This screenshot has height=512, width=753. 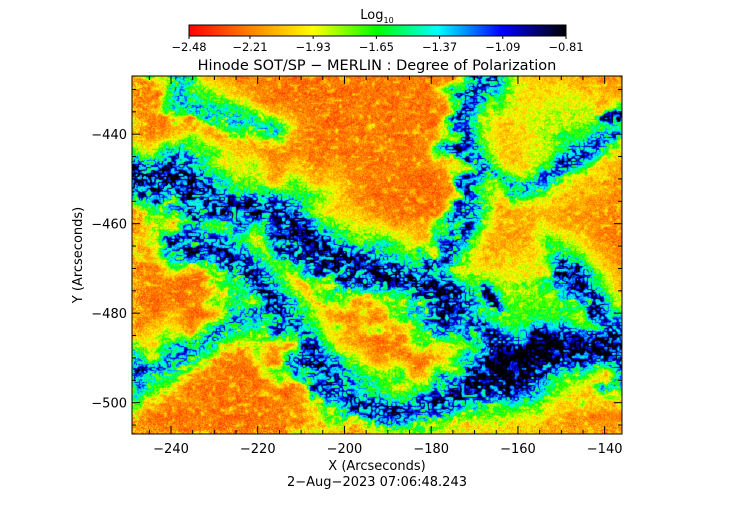 What do you see at coordinates (313, 47) in the screenshot?
I see `colorbar-tick-label: −1.93` at bounding box center [313, 47].